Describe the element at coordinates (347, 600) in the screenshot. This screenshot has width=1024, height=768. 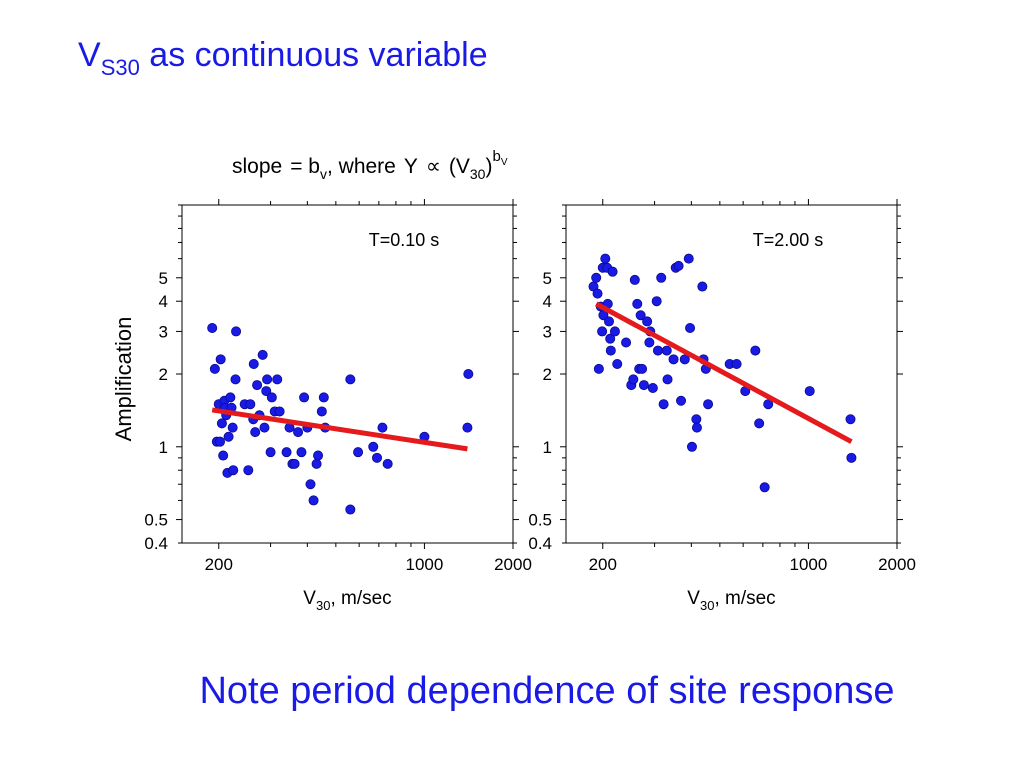
I see `x-axis-label: V30, m/sec` at that location.